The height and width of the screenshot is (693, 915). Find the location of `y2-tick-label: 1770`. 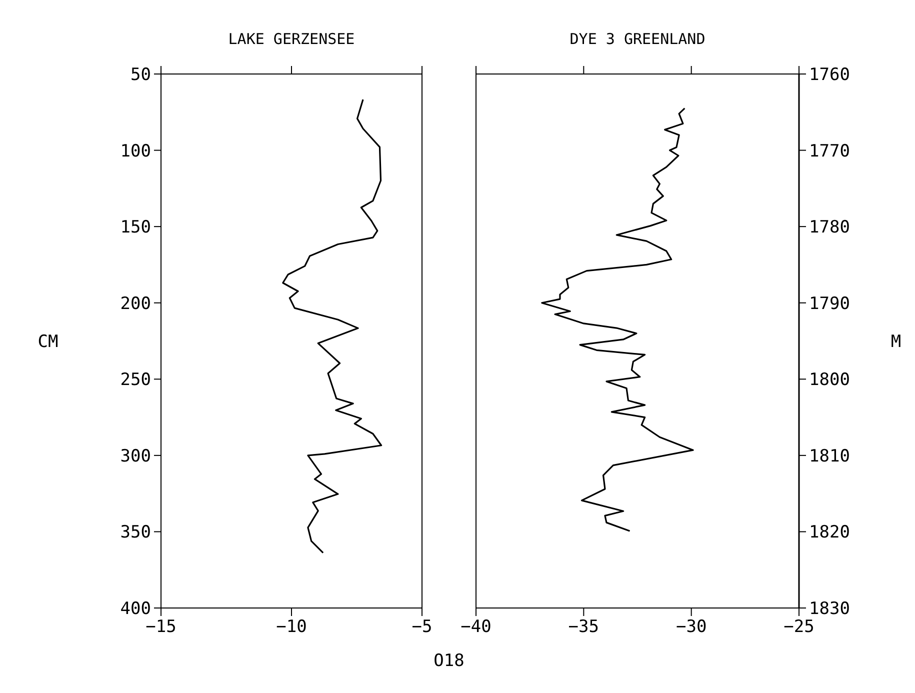

y2-tick-label: 1770 is located at coordinates (829, 151).